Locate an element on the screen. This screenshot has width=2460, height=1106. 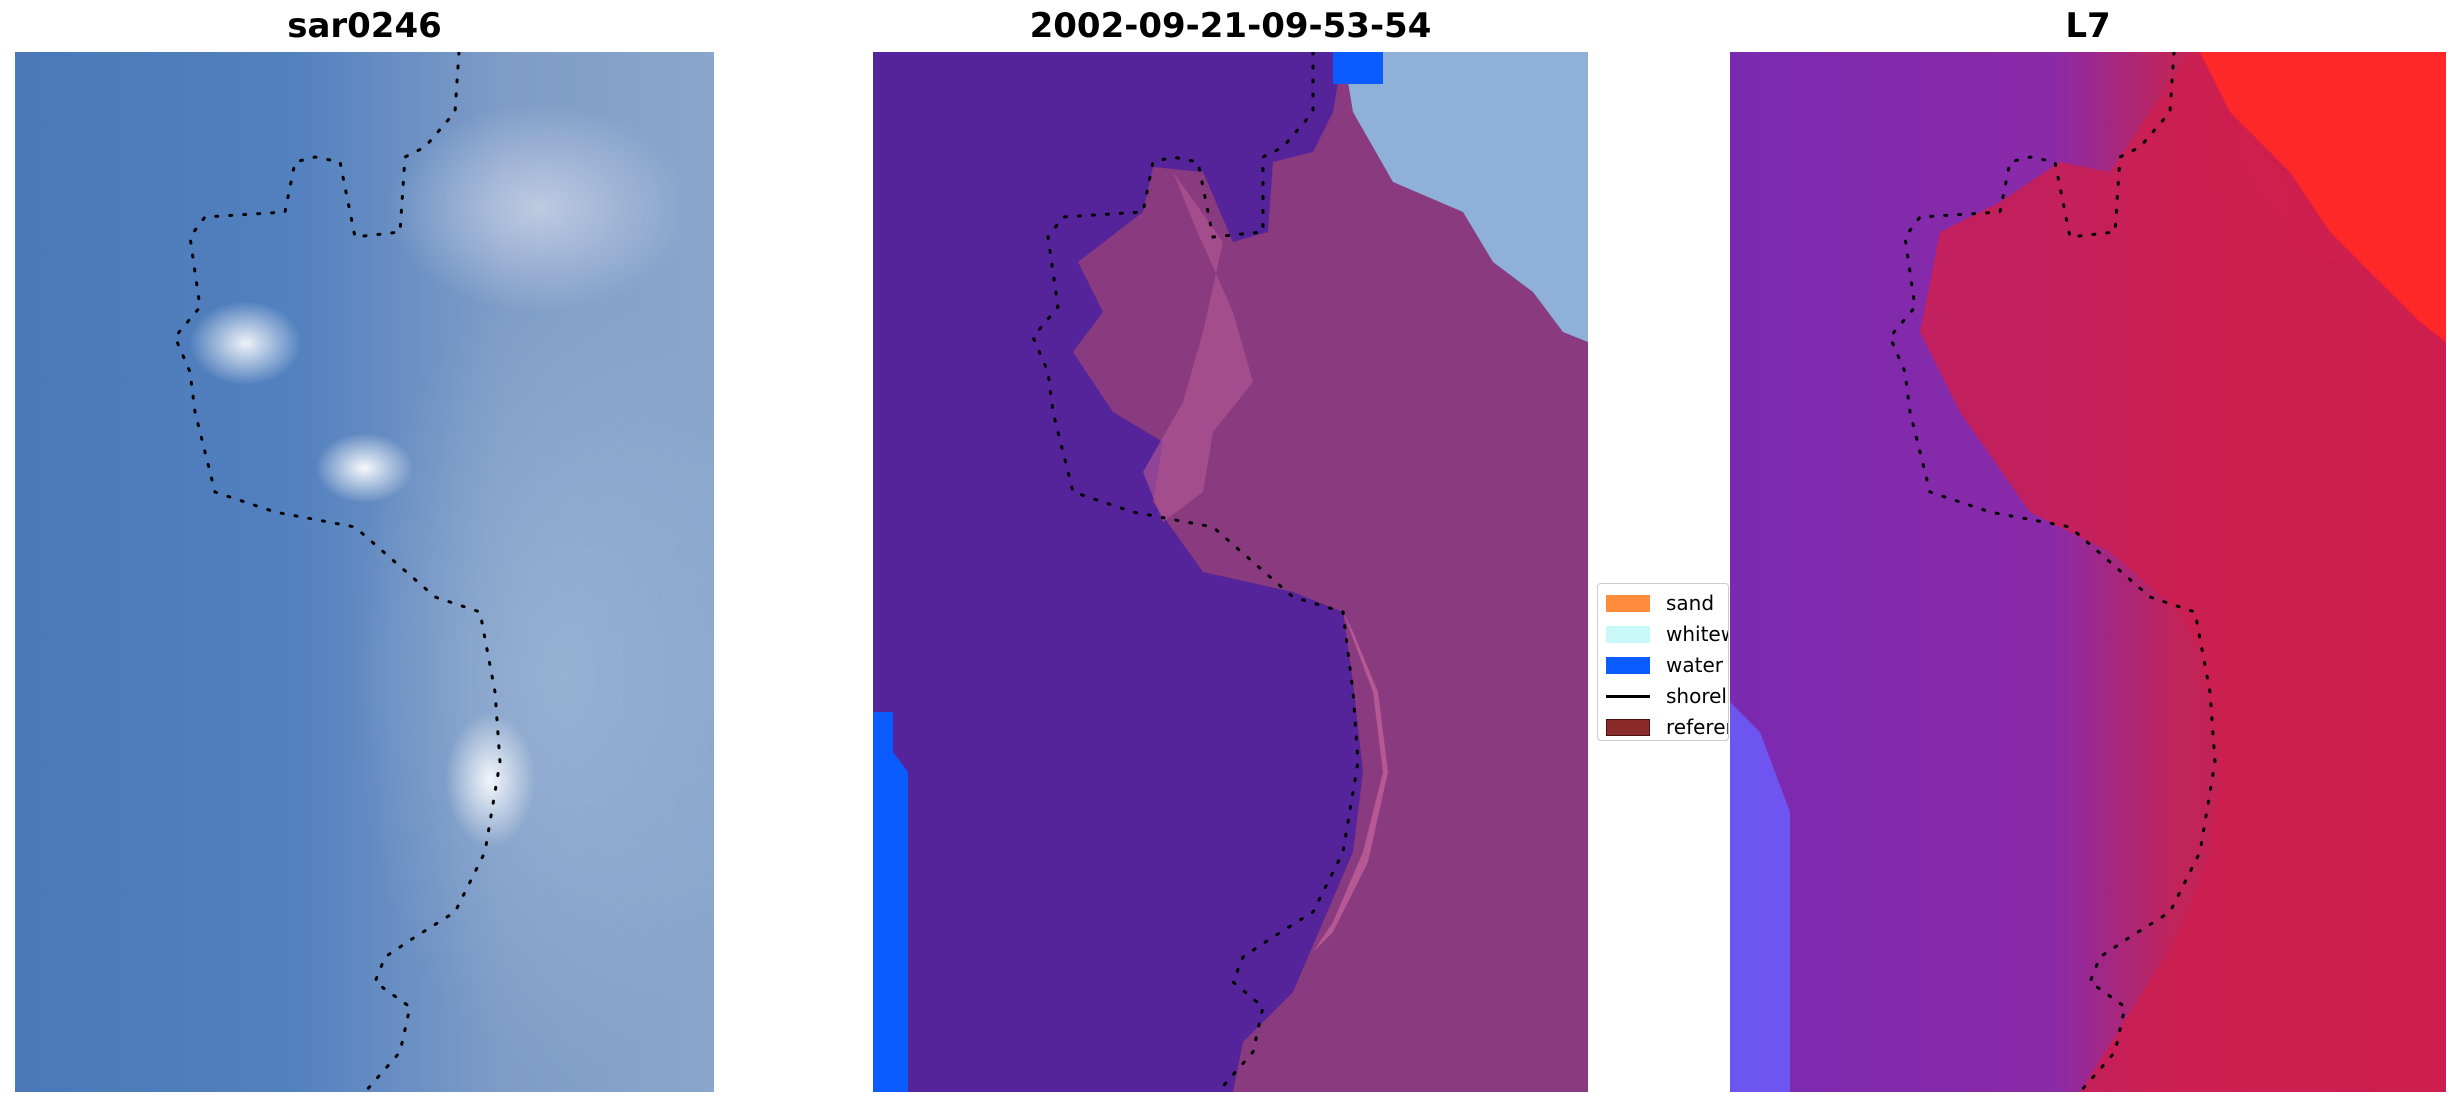
class-coast-edge is located at coordinates (1350, 782).